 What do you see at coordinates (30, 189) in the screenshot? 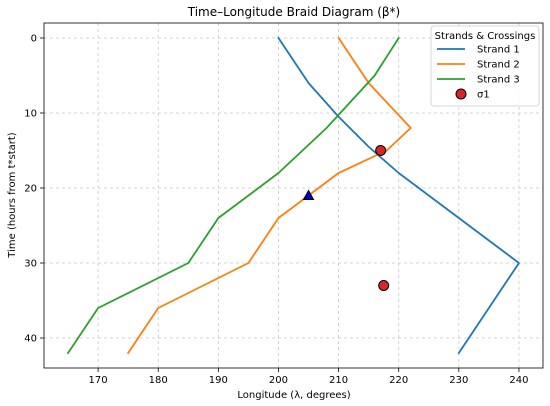
I see `y-tick-label: 20` at bounding box center [30, 189].